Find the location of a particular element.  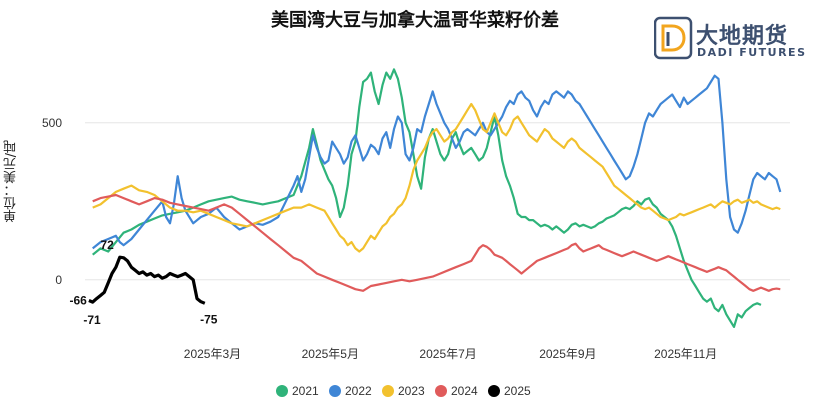

legend-marker-2022 is located at coordinates (335, 391).